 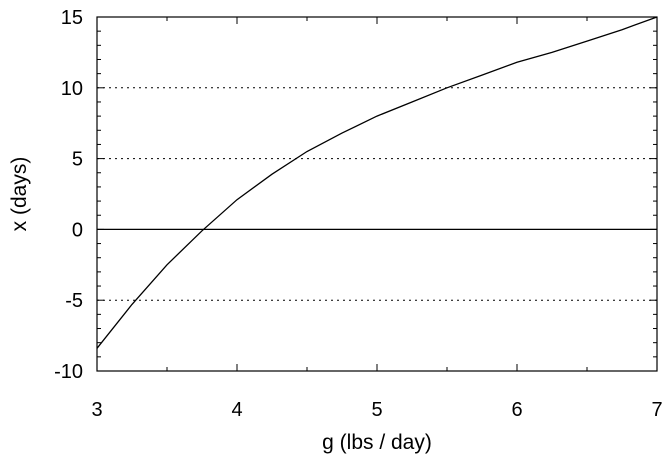 I want to click on x-tick-label: 3, so click(x=96, y=410).